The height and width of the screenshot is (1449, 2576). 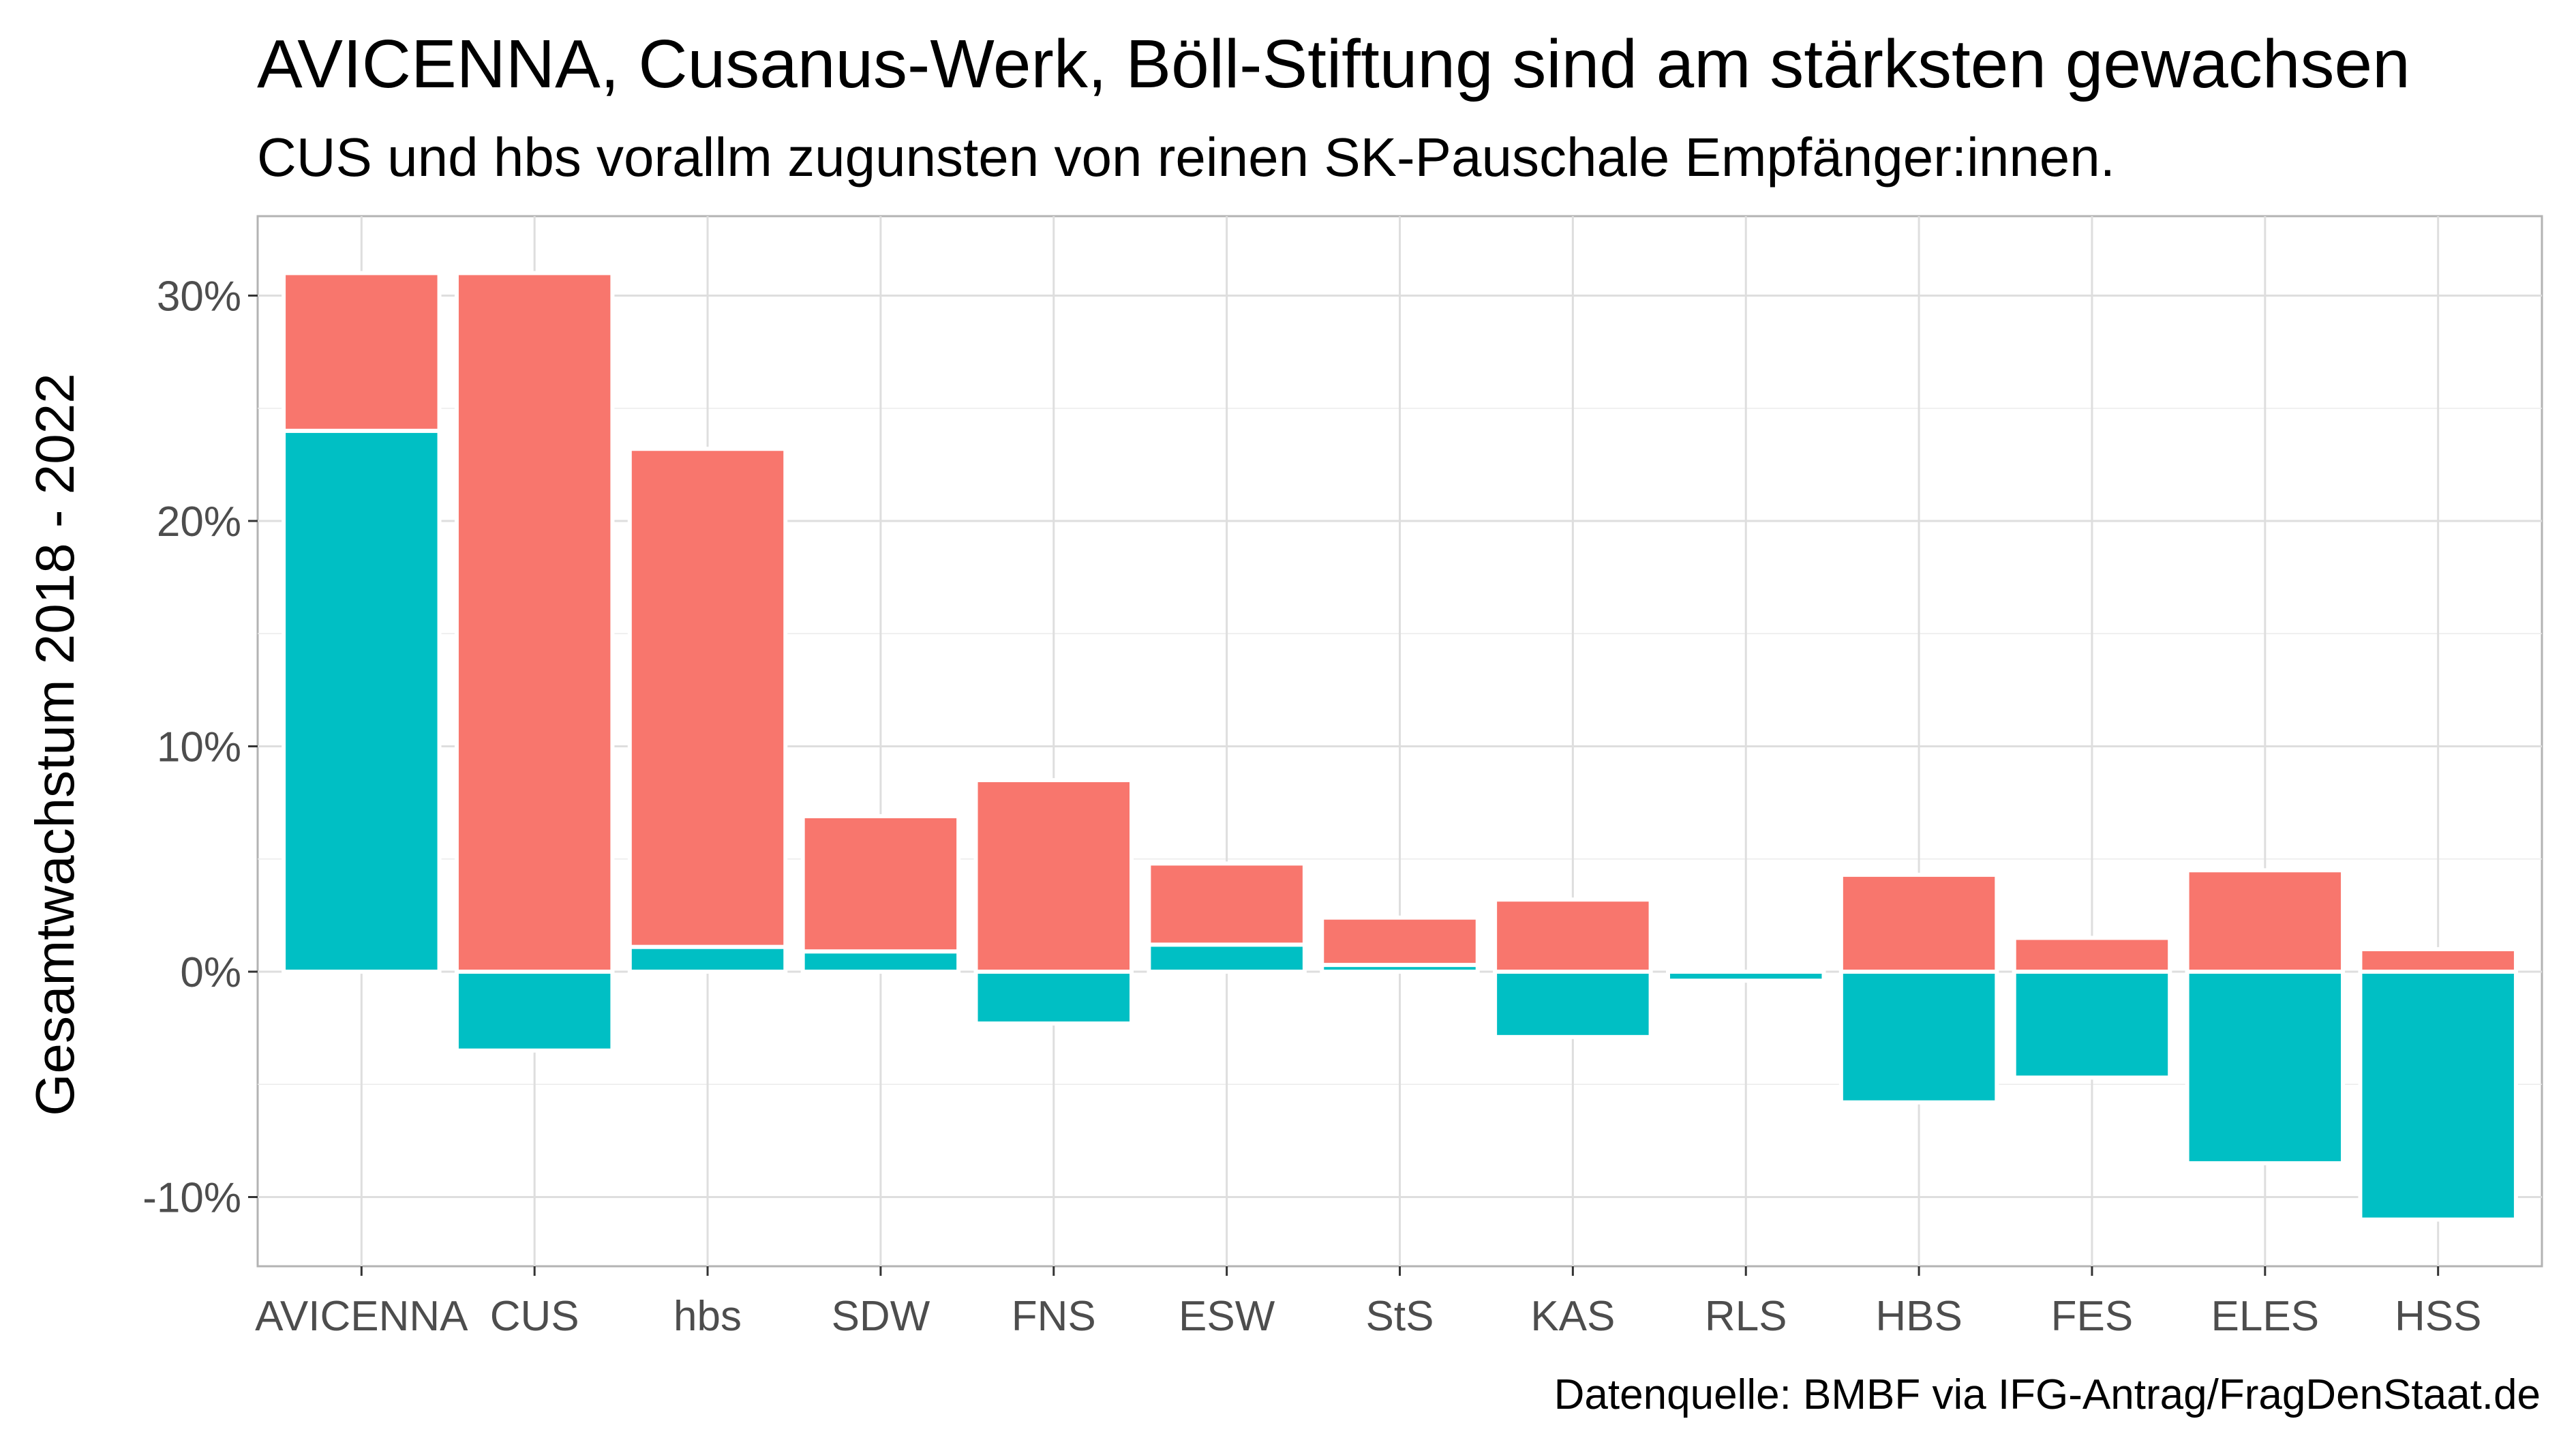 I want to click on x-tick-label-rls: RLS, so click(x=1746, y=1316).